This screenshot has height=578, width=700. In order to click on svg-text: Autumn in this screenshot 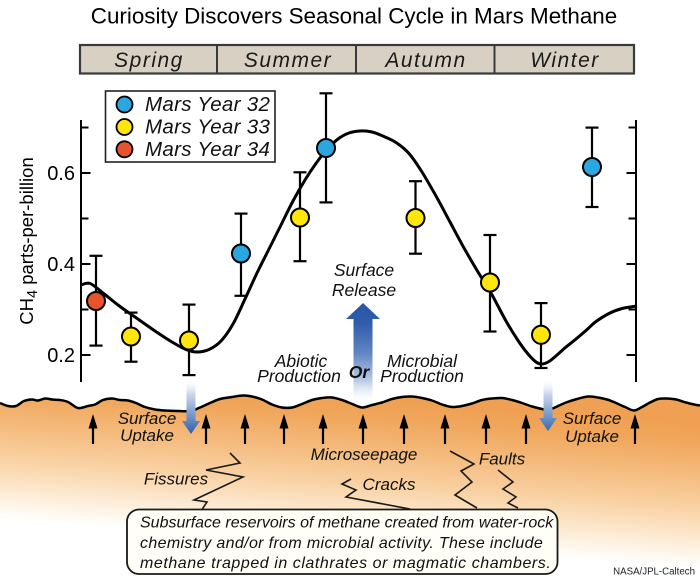, I will do `click(424, 60)`.